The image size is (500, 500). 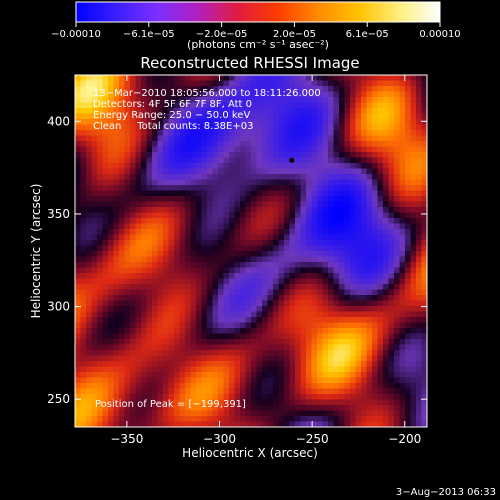 I want to click on colorbar-tick-label: −0.00010, so click(x=76, y=34).